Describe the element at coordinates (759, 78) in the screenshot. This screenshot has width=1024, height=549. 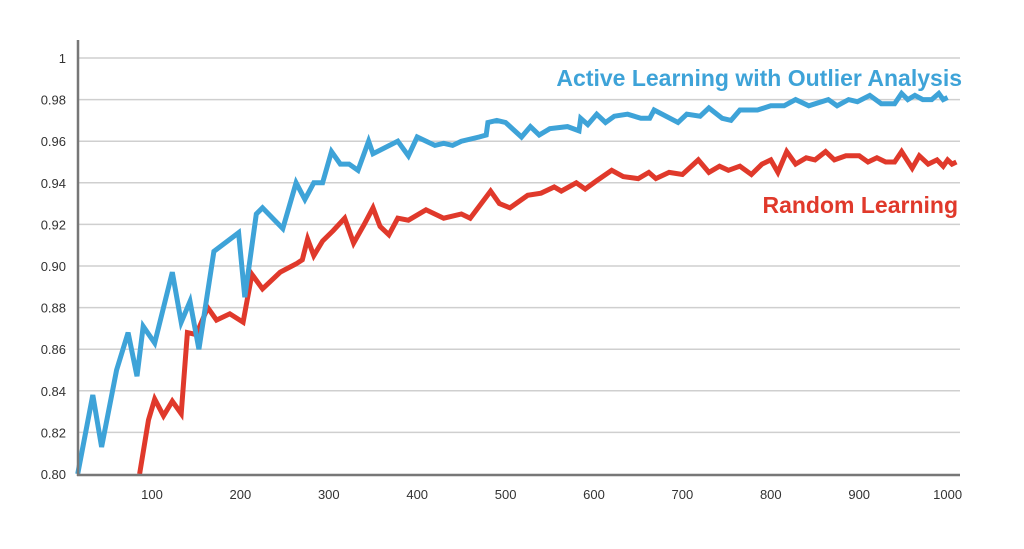
I see `legend-active-learning: Active Learning with Outlier Analysis` at that location.